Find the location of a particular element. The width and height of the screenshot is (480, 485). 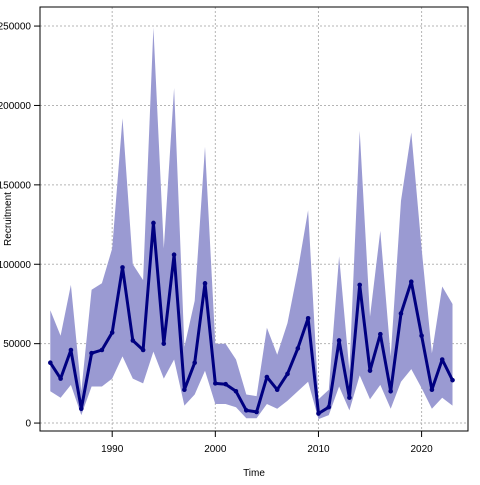

x-axis-label: Time is located at coordinates (254, 473).